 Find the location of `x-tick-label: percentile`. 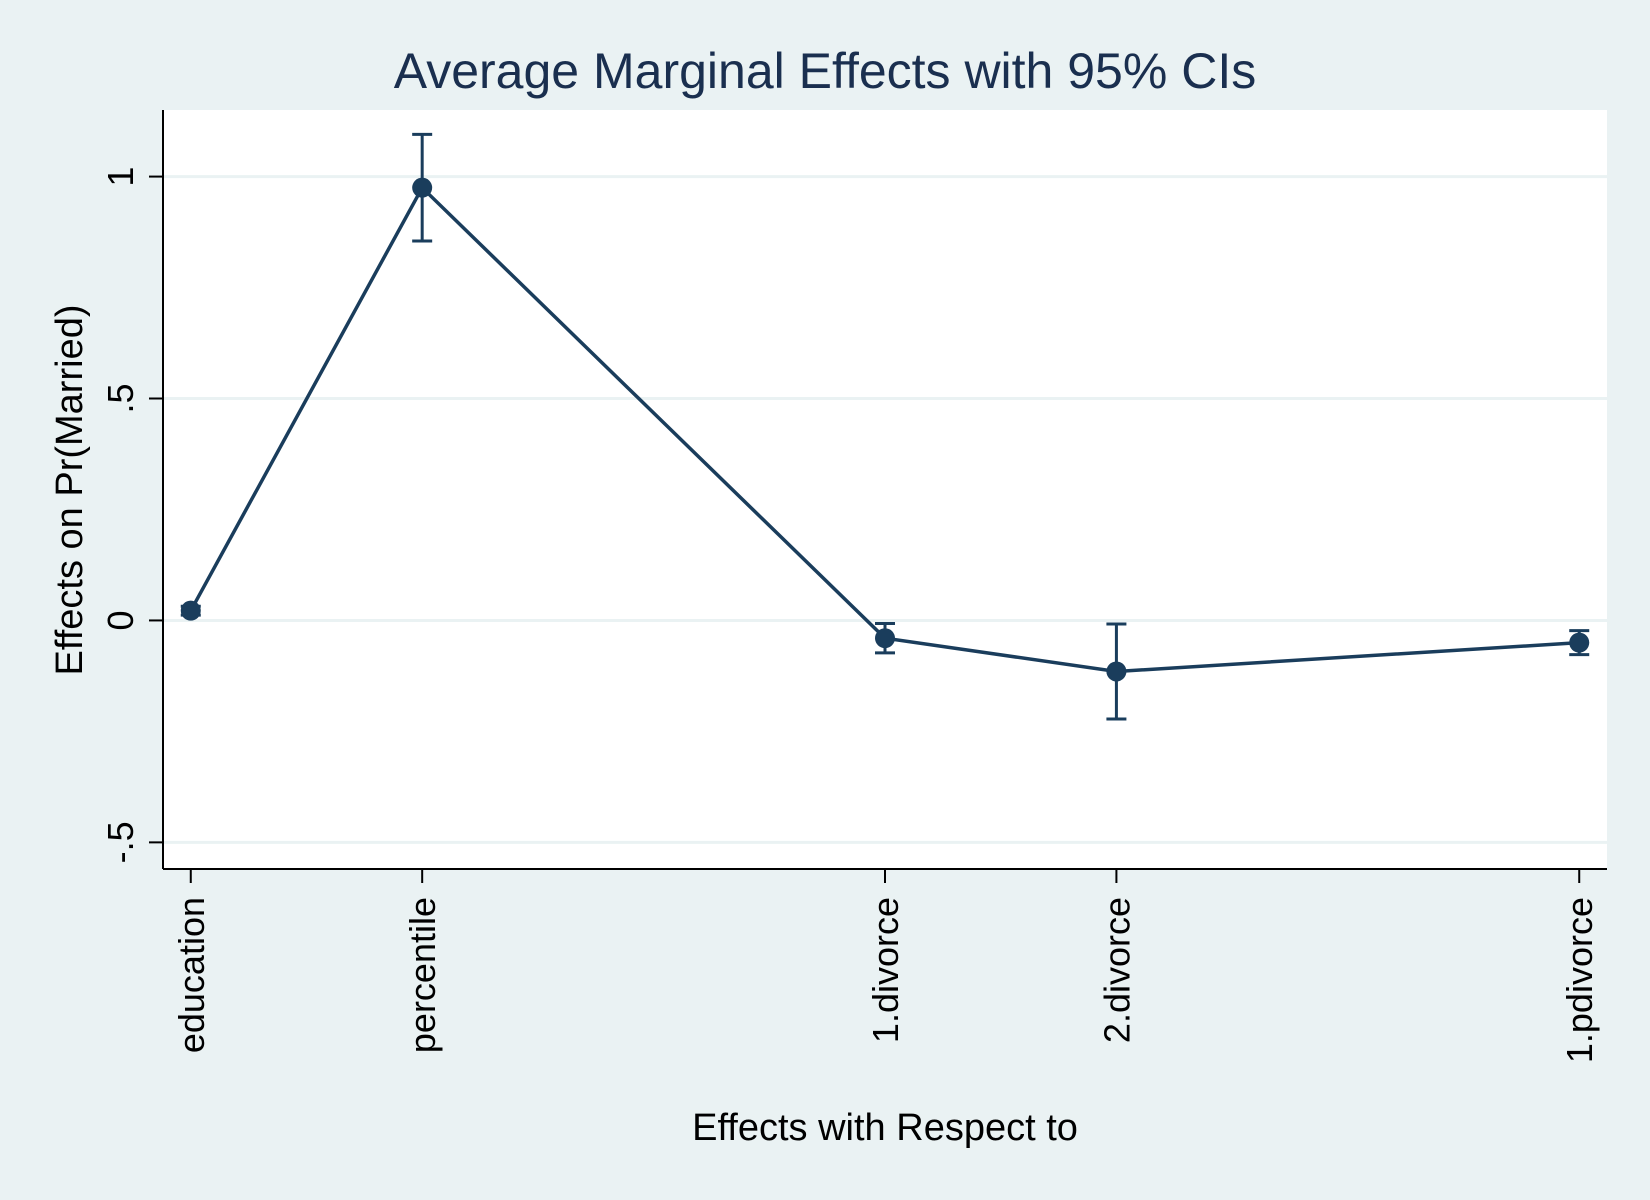

x-tick-label: percentile is located at coordinates (422, 975).